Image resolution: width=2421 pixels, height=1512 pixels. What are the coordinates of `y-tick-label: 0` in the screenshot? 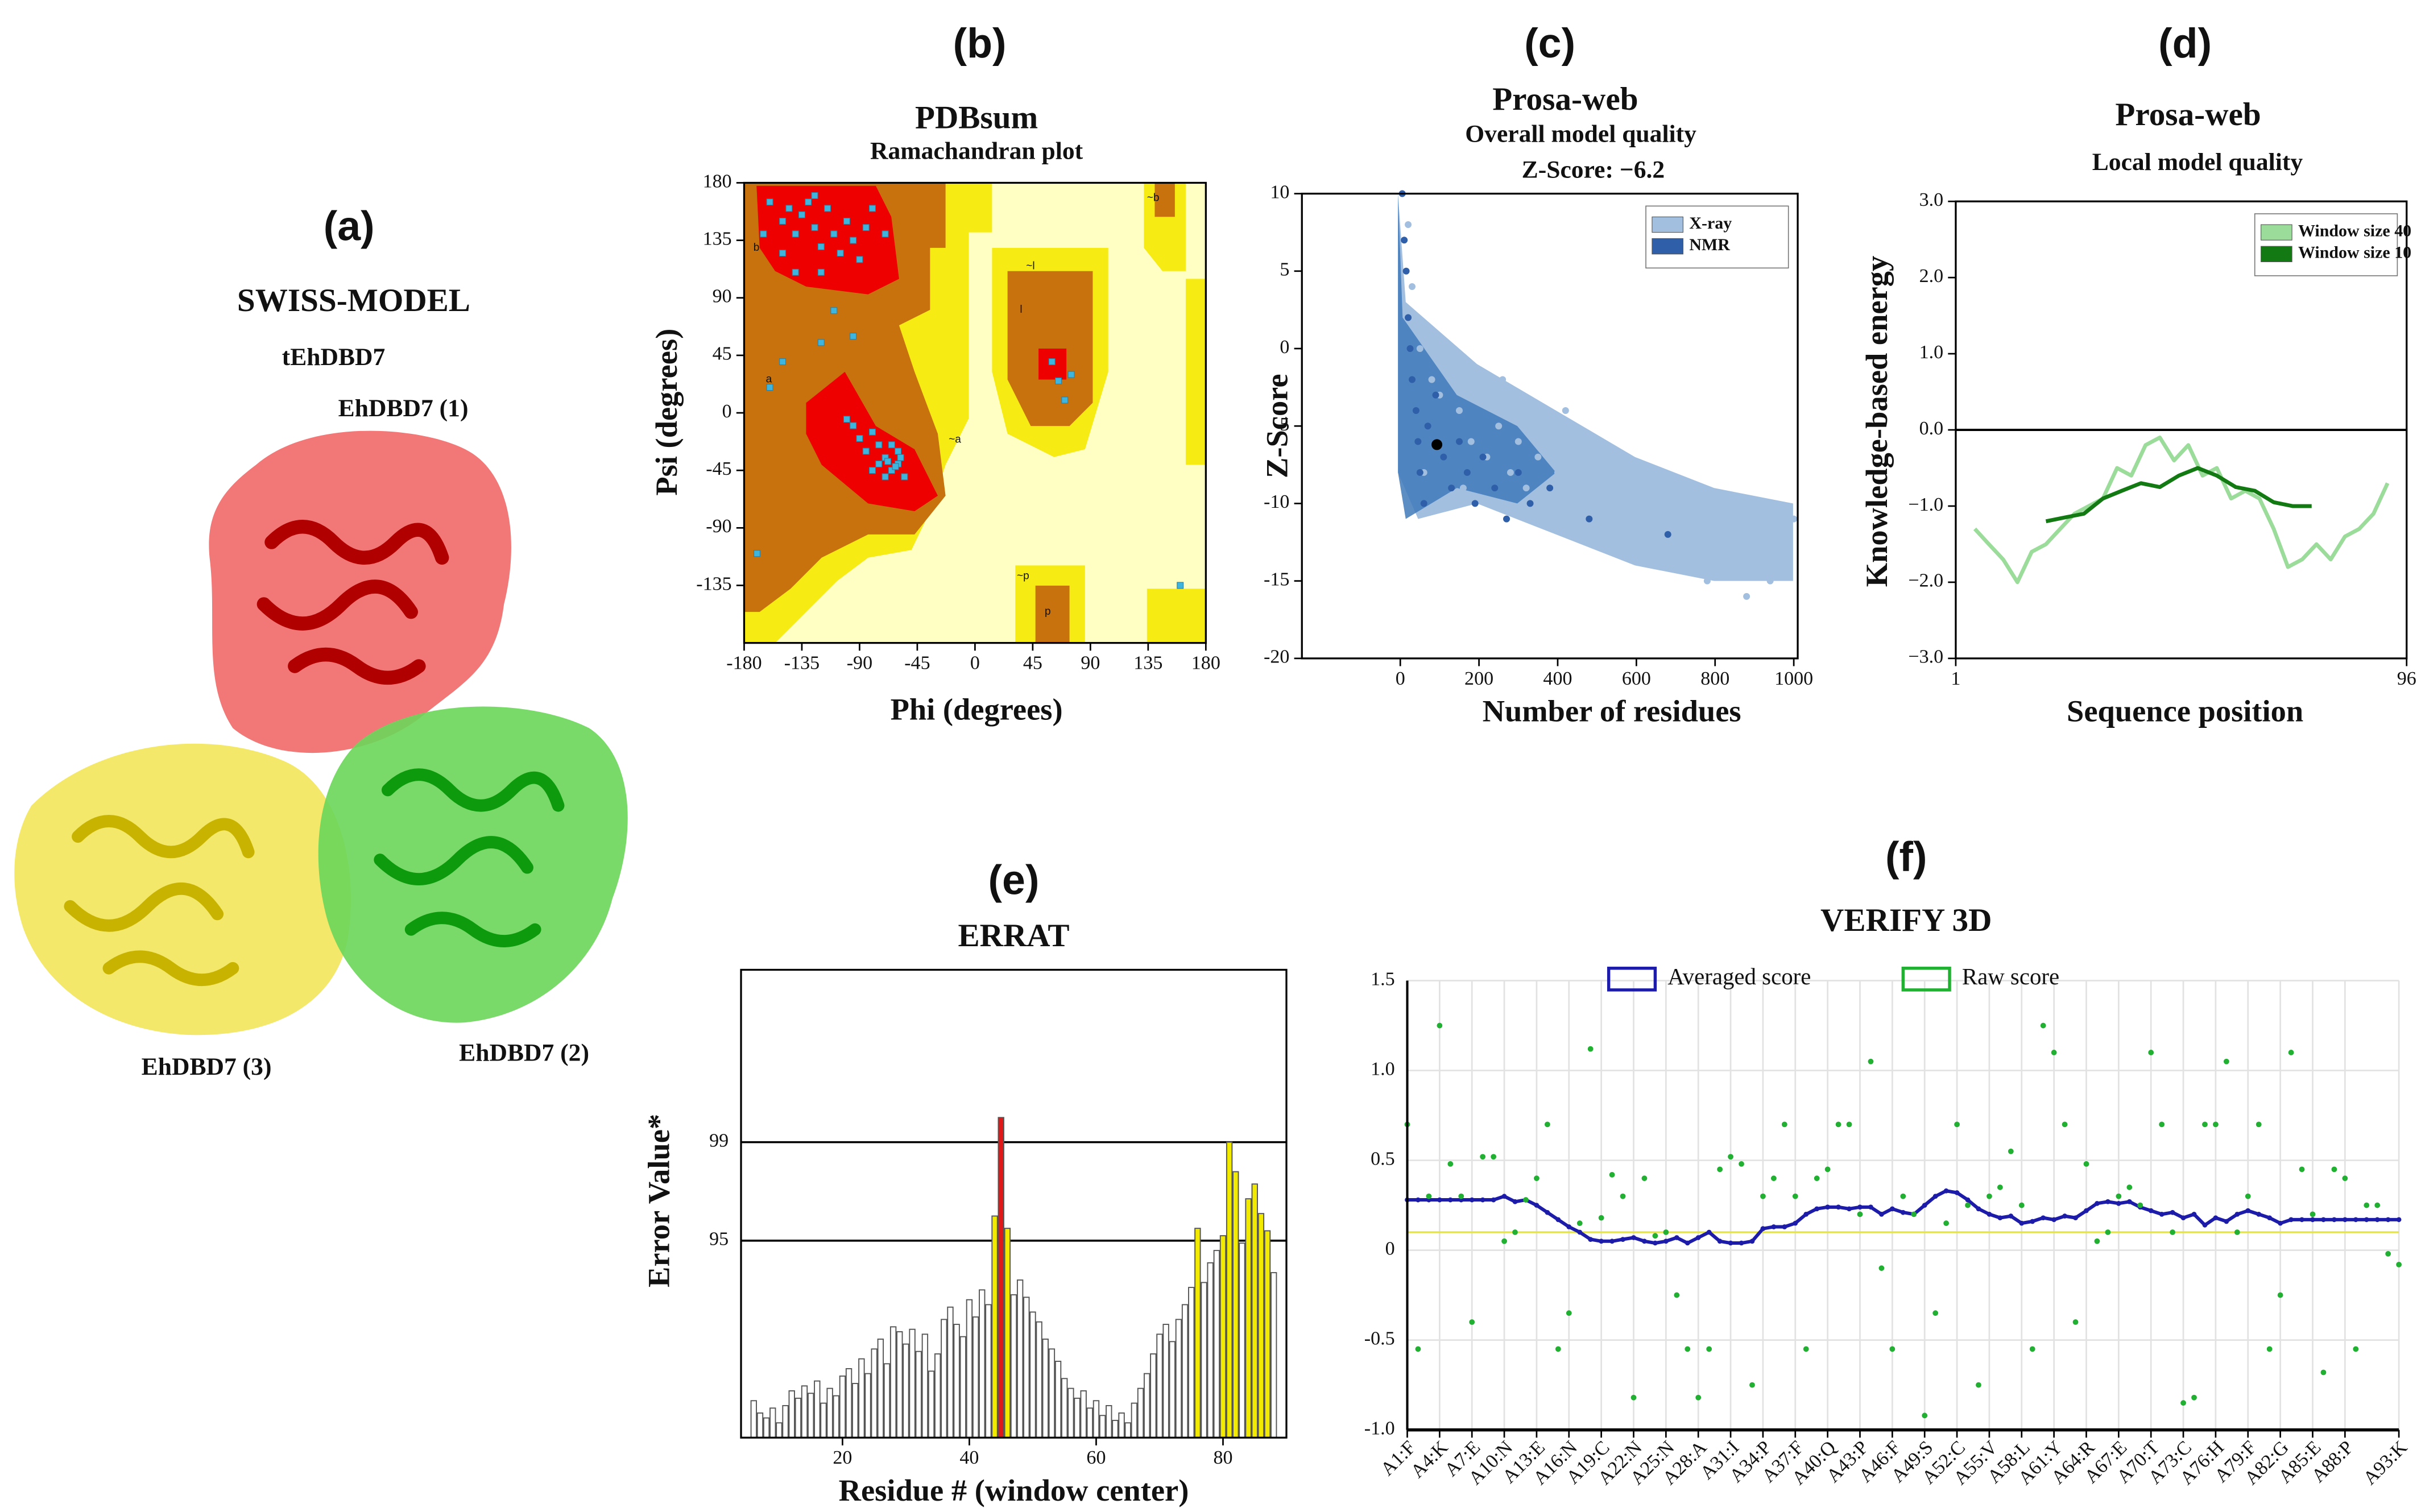 It's located at (727, 411).